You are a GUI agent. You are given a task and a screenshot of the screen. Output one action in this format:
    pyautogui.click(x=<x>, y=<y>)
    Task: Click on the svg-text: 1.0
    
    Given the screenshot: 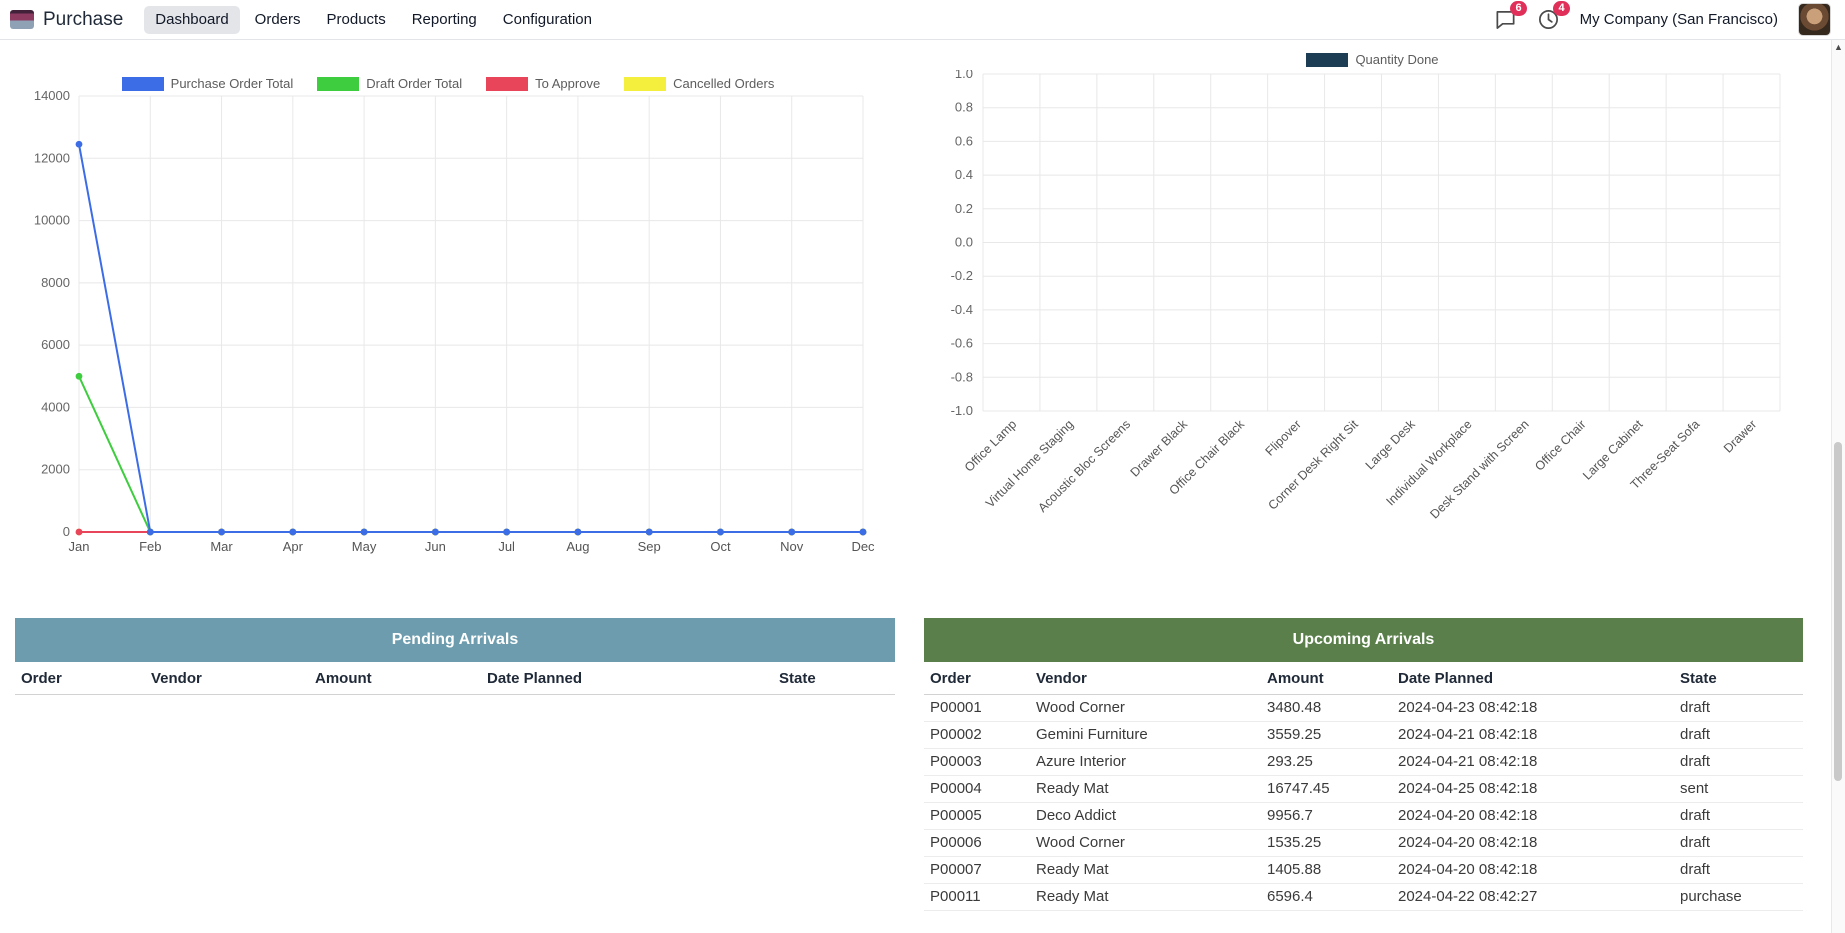 What is the action you would take?
    pyautogui.click(x=964, y=75)
    